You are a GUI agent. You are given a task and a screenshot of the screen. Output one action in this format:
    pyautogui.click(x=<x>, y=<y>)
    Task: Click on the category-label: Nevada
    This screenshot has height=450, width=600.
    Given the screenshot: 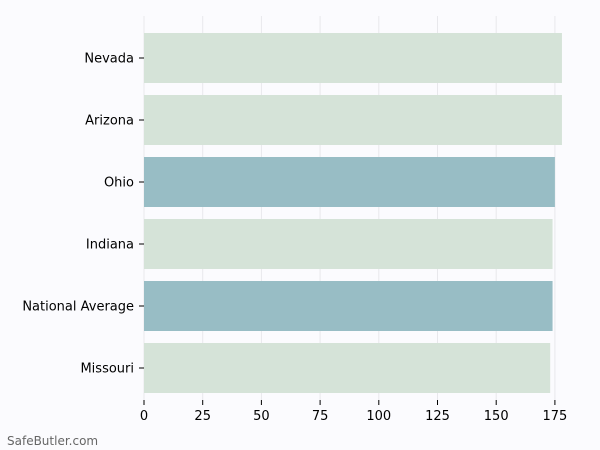 What is the action you would take?
    pyautogui.click(x=109, y=59)
    